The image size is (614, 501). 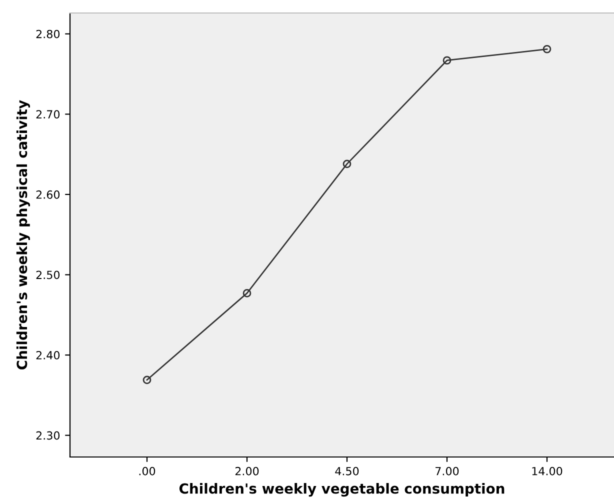 What do you see at coordinates (48, 34) in the screenshot?
I see `y-tick-label: 2.80` at bounding box center [48, 34].